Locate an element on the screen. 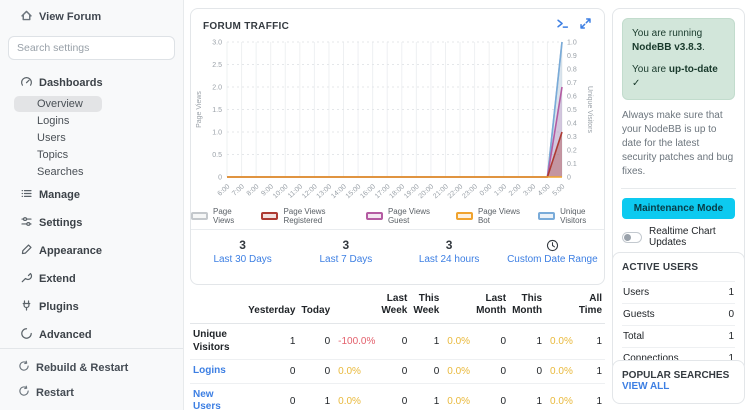 This screenshot has width=750, height=410. expand-icon is located at coordinates (585, 26).